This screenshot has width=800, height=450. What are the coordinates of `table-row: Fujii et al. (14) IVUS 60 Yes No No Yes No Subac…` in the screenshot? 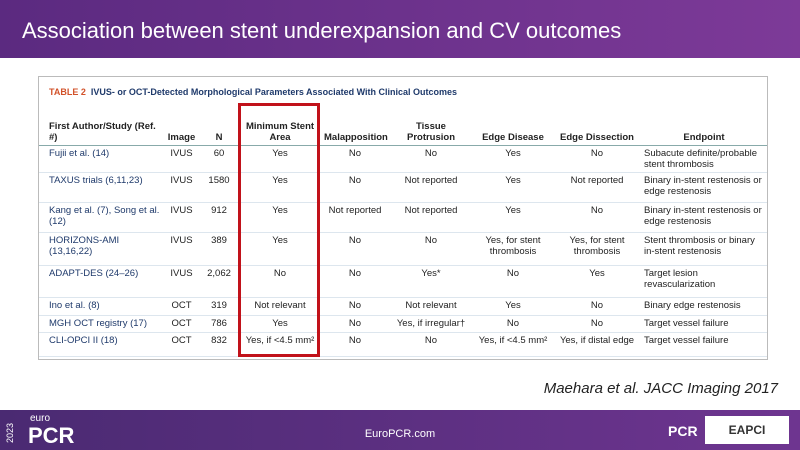 It's located at (403, 159).